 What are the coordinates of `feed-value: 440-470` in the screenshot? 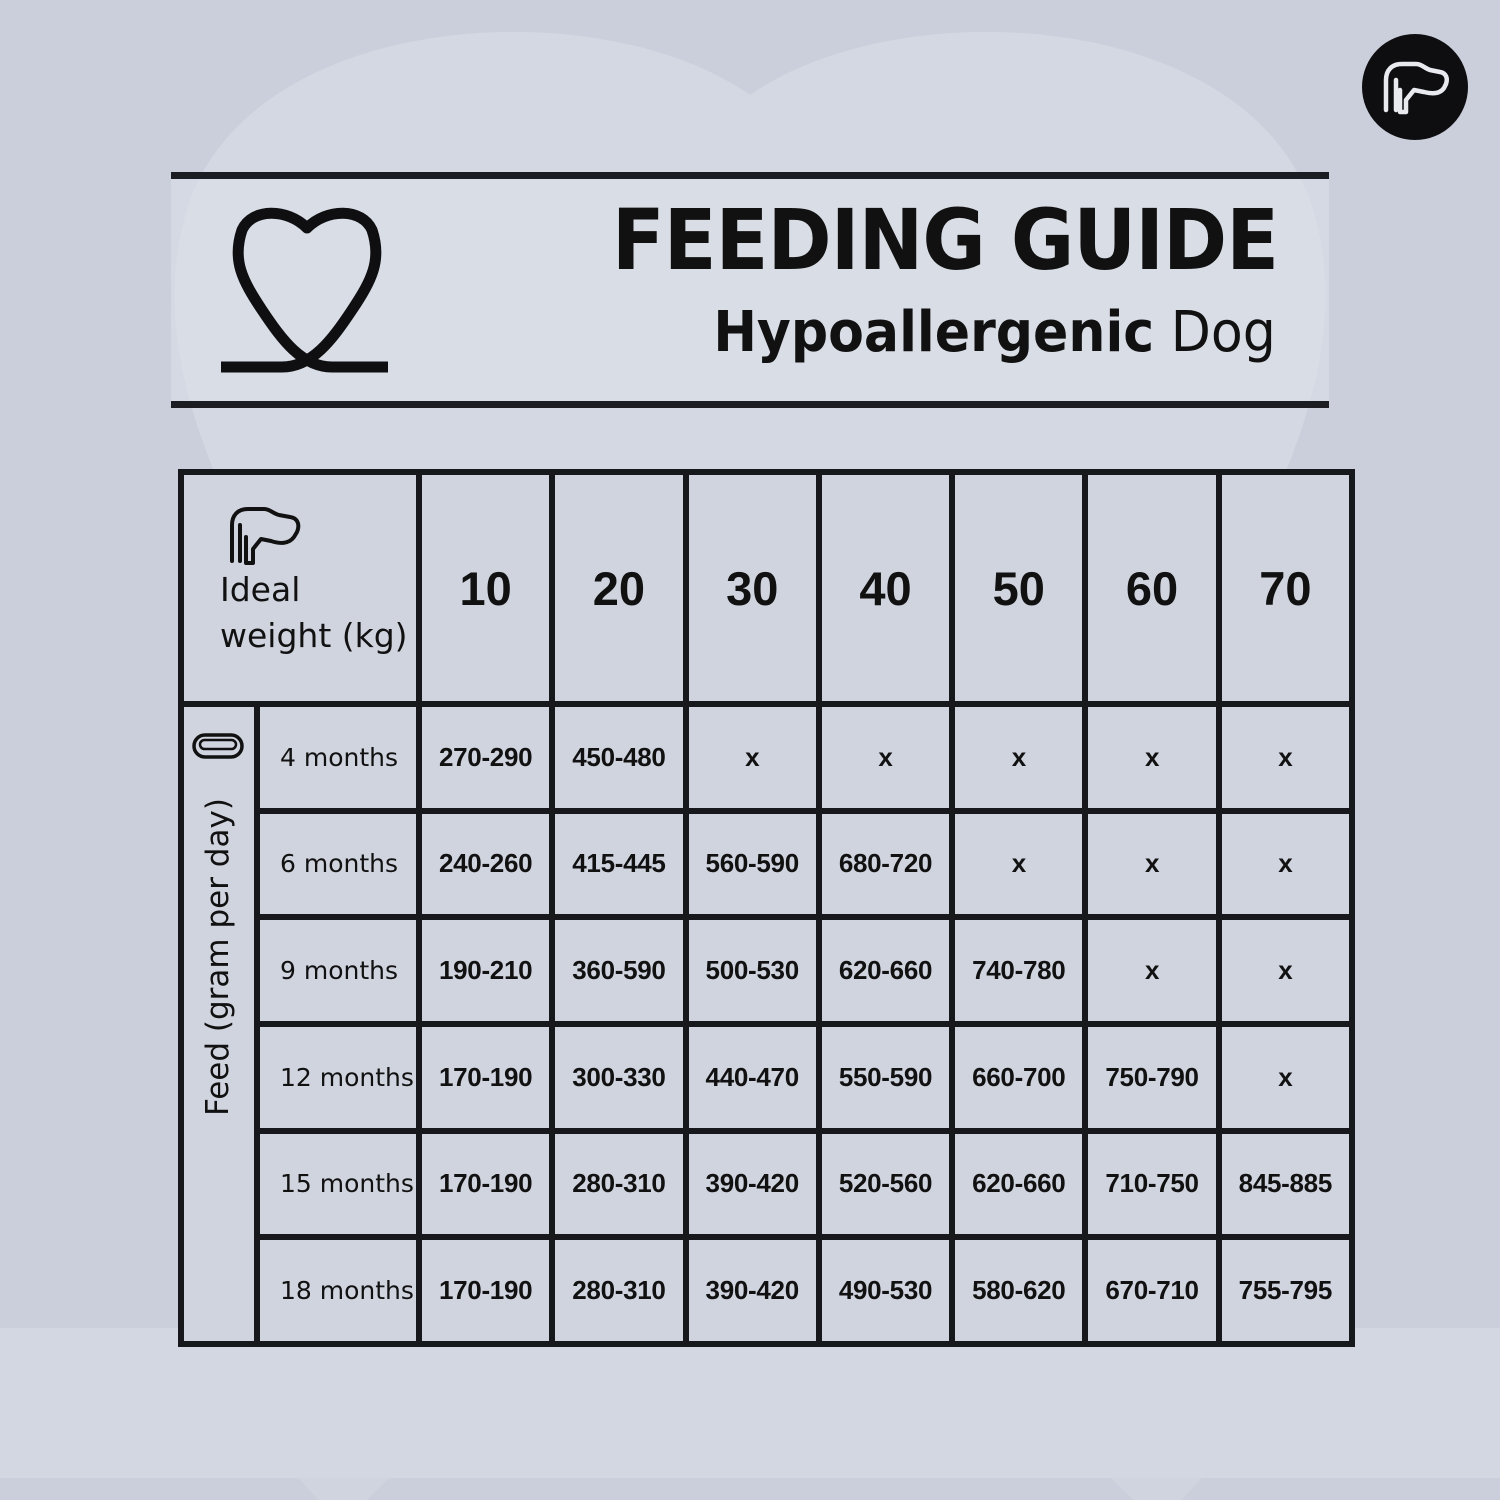 It's located at (752, 1077).